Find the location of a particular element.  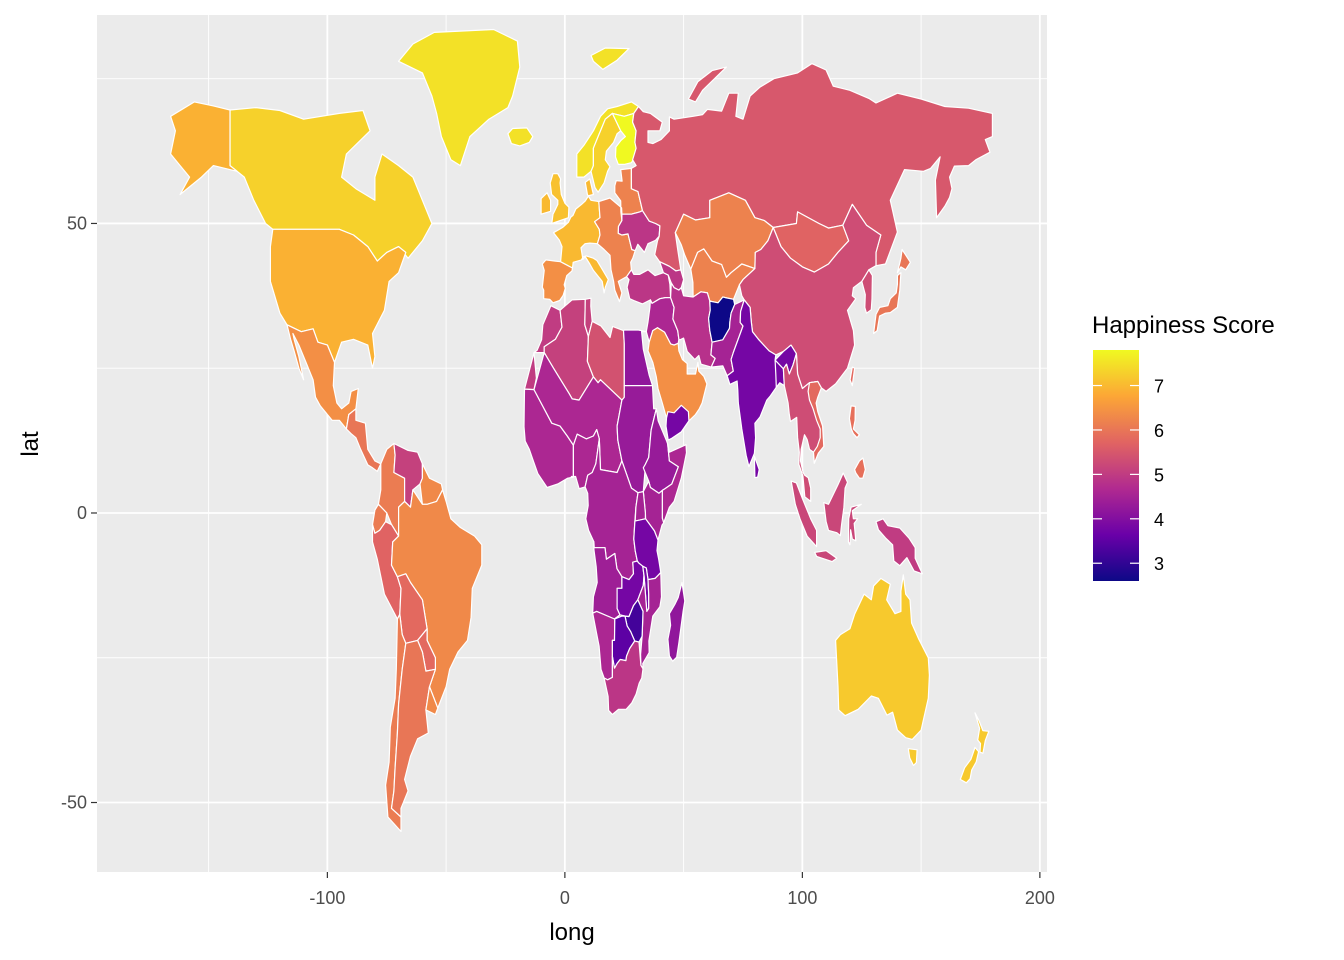

country-novaya-zemlya is located at coordinates (707, 84).